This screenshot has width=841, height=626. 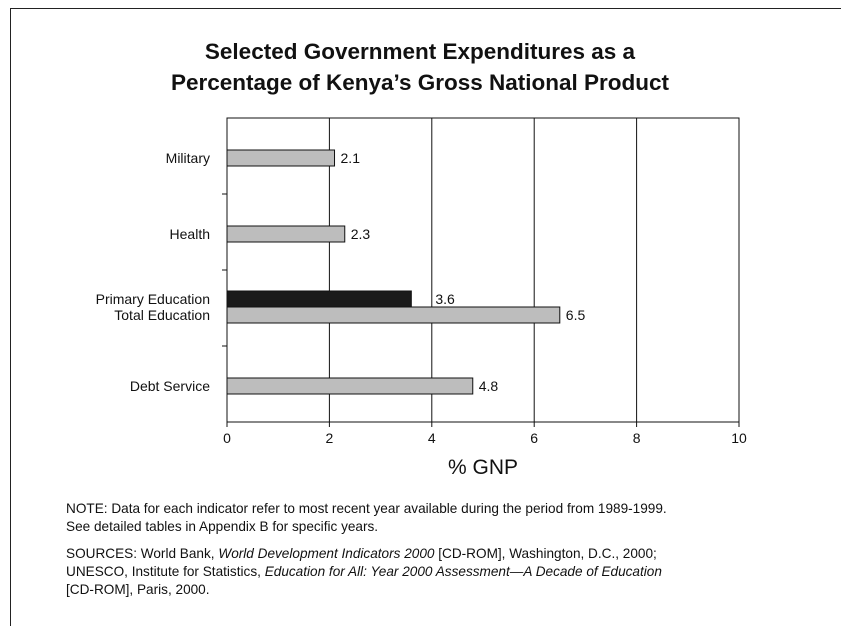 I want to click on x-tick-label: 2, so click(x=330, y=438).